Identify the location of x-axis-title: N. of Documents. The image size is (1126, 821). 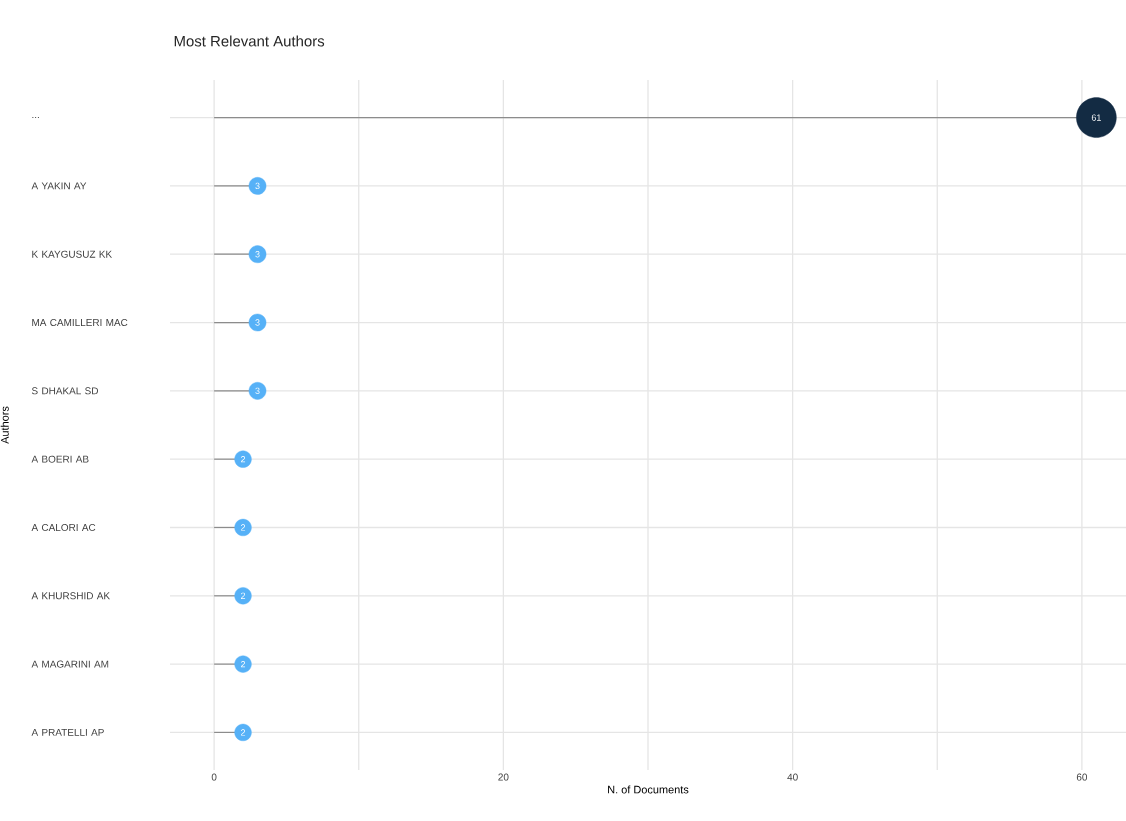
(648, 789).